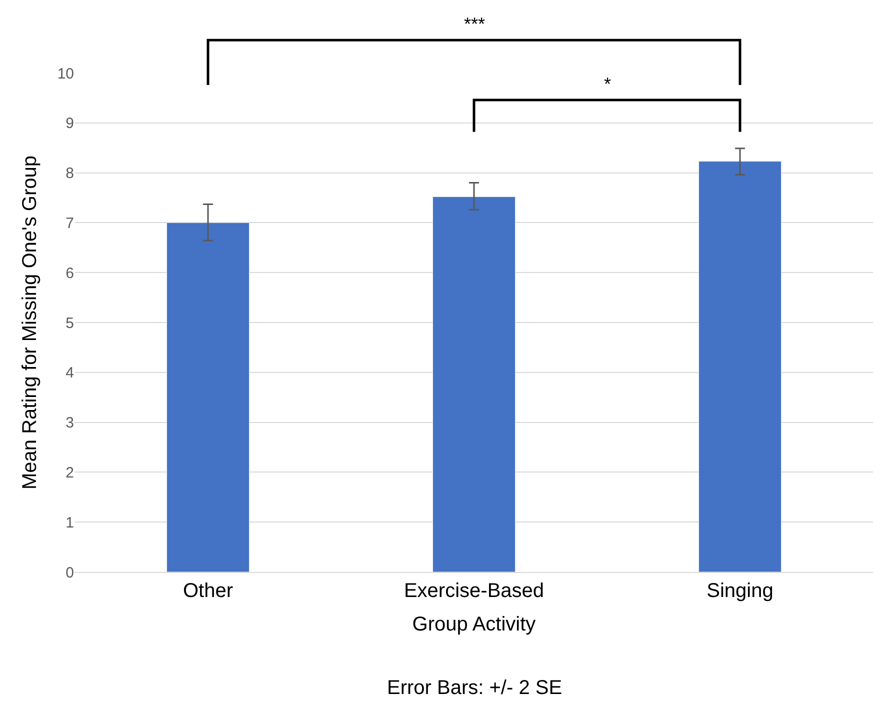  Describe the element at coordinates (740, 591) in the screenshot. I see `x-tick-label: Singing` at that location.